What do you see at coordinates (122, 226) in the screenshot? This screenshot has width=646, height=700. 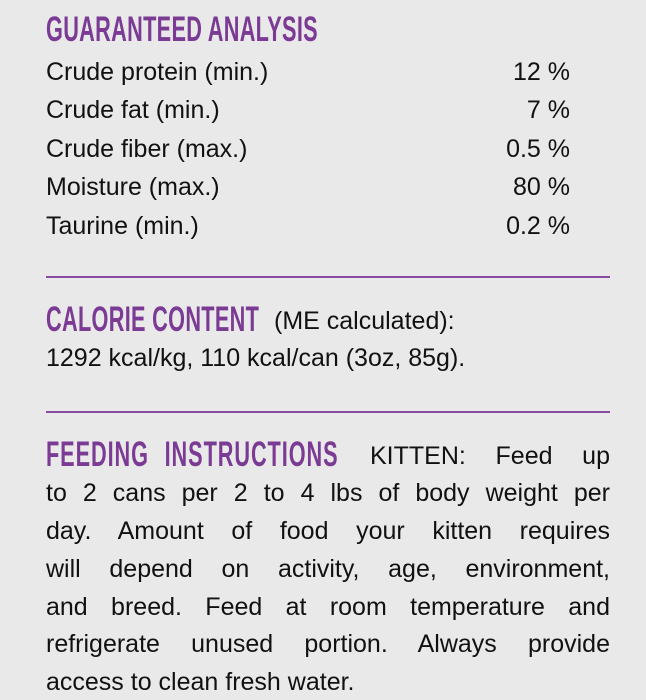 I see `analysis-label: Taurine (min.)` at bounding box center [122, 226].